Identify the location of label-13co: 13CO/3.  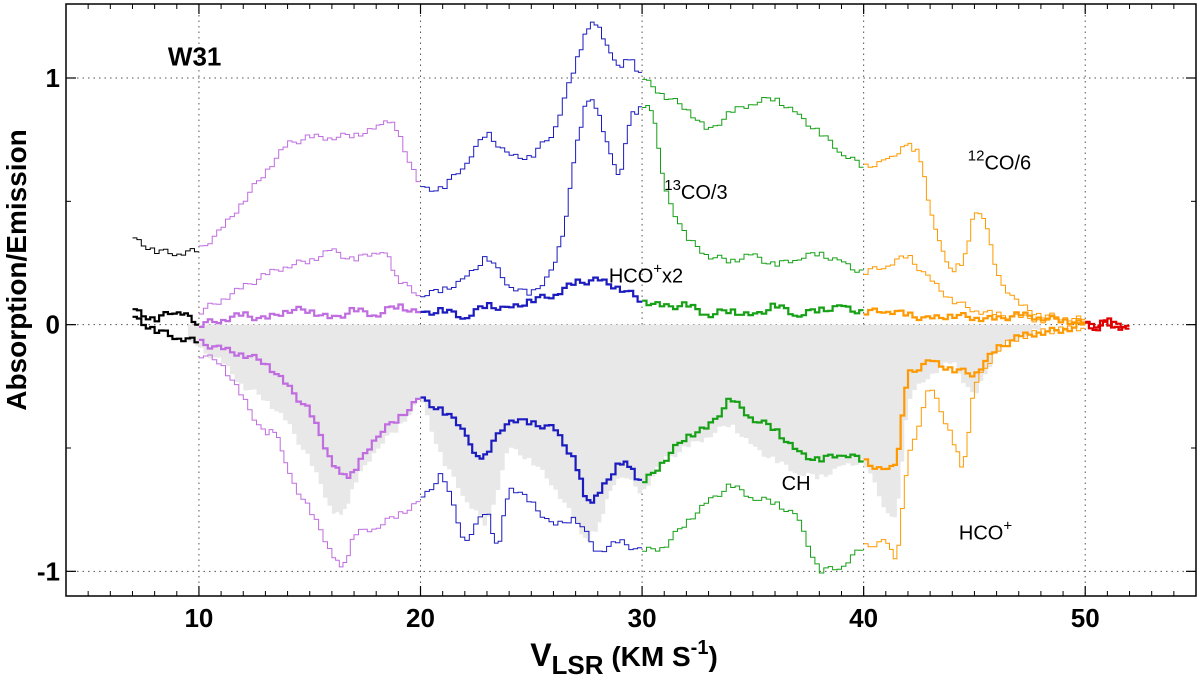
(695, 190).